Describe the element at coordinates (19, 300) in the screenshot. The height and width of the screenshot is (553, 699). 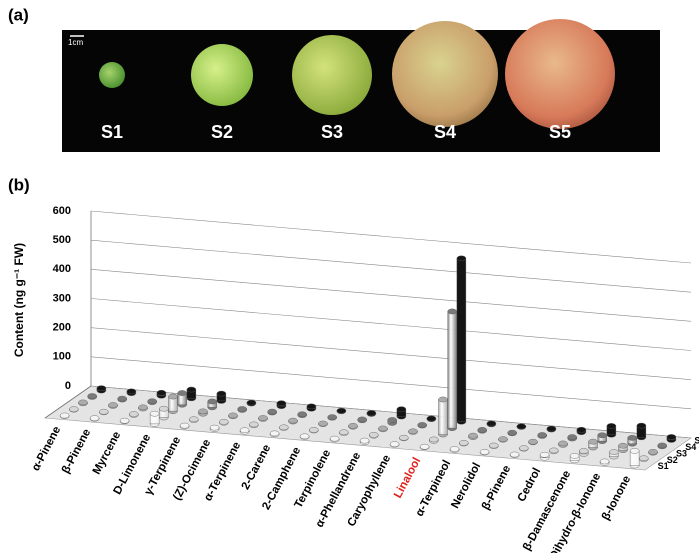
I see `y-axis-title: Content (ng g⁻¹ FW)` at that location.